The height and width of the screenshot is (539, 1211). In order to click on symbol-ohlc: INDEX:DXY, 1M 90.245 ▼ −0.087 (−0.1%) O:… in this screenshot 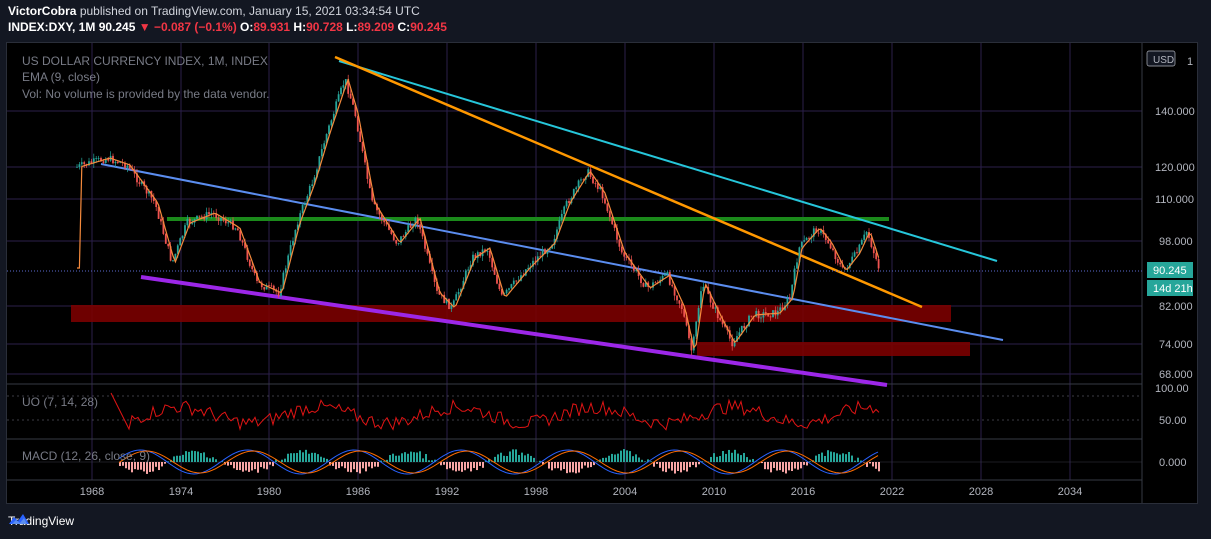, I will do `click(603, 28)`.